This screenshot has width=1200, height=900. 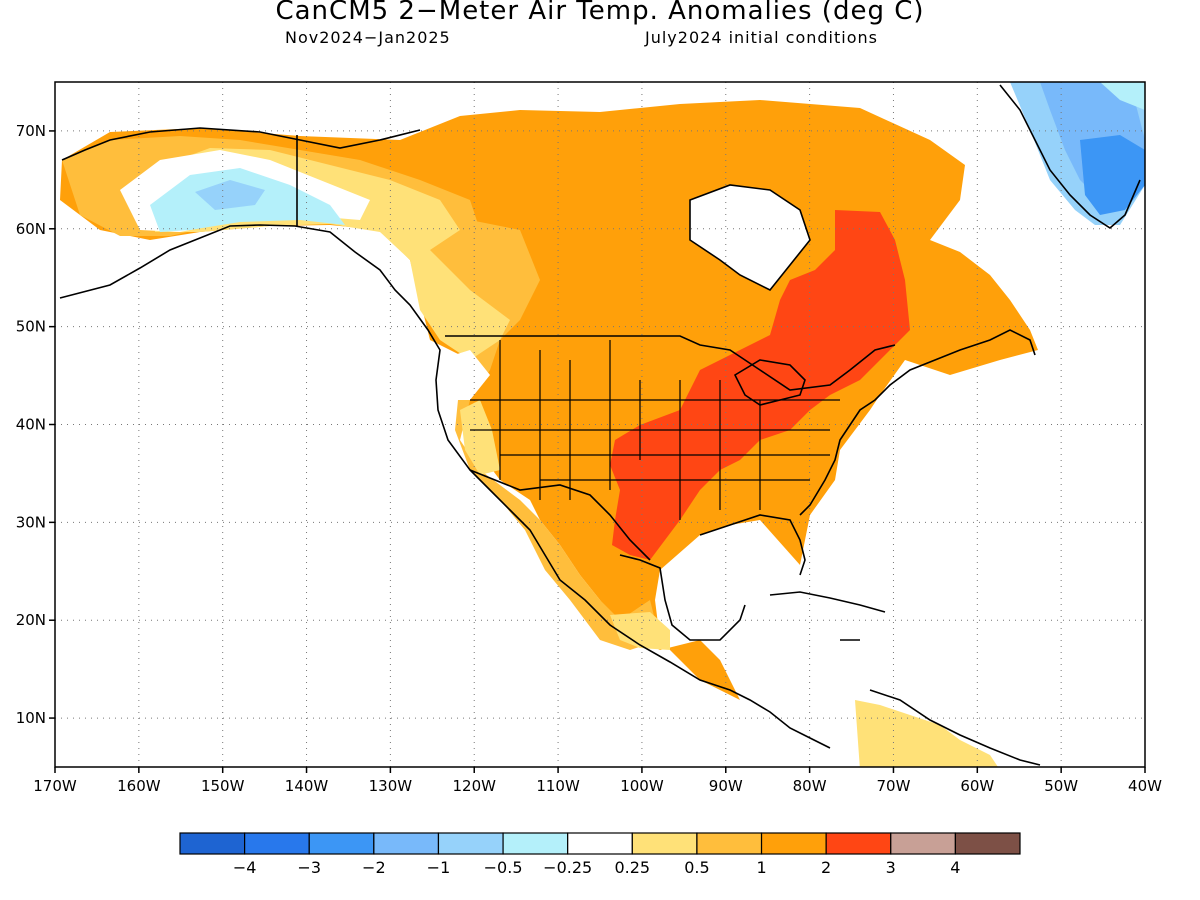 What do you see at coordinates (31, 718) in the screenshot?
I see `lat-tick-label: 10N` at bounding box center [31, 718].